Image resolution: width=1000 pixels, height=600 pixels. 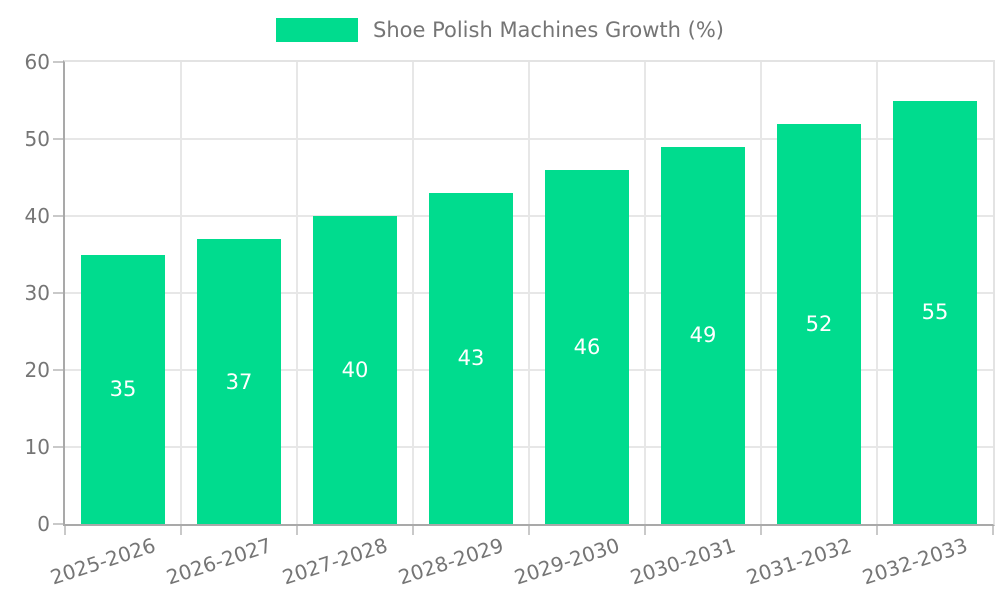 I want to click on bar-value-label: 52, so click(x=819, y=323).